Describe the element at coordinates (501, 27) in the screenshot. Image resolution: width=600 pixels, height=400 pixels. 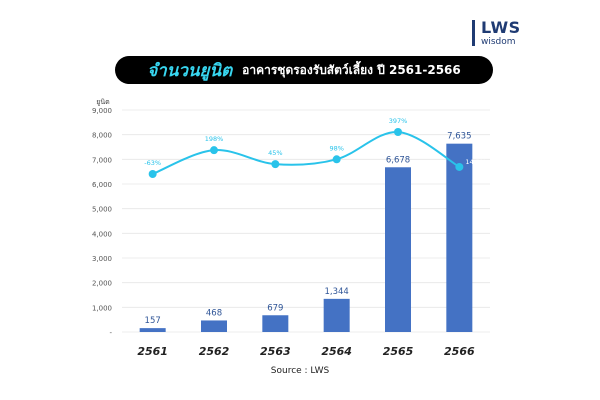
I see `logo-main-text: LWS` at that location.